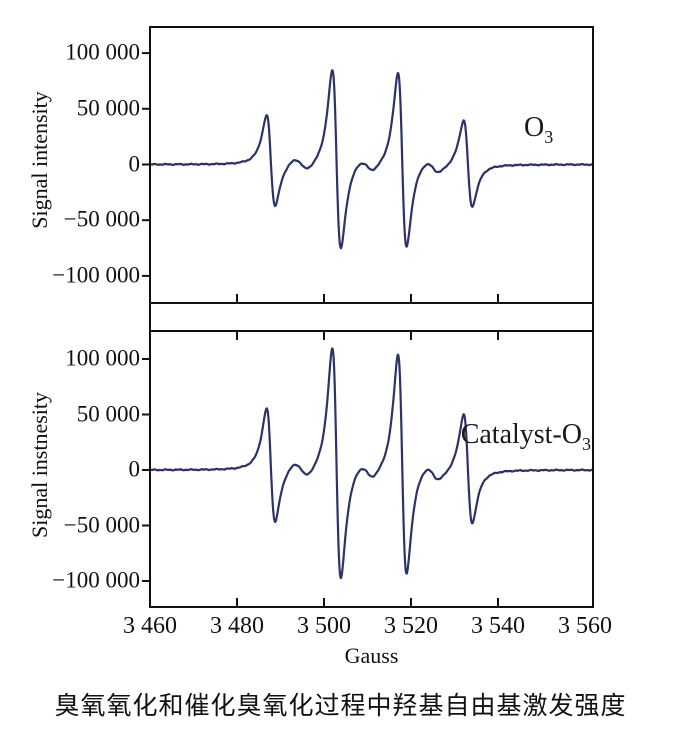 The image size is (681, 731). What do you see at coordinates (586, 444) in the screenshot?
I see `series-label-catalyst-o3-subscript: 3` at bounding box center [586, 444].